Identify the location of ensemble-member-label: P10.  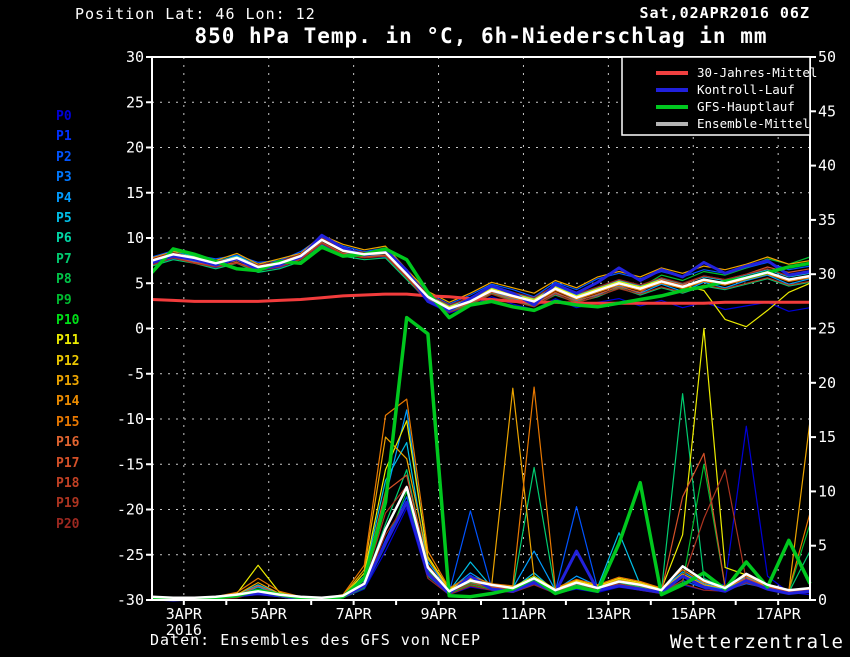
(68, 320).